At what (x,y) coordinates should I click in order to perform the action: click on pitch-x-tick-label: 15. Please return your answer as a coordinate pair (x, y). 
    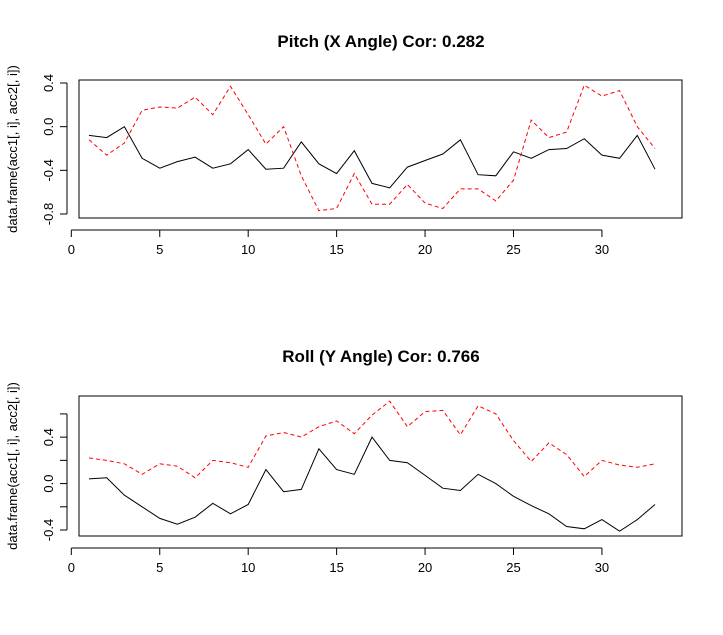
    Looking at the image, I should click on (336, 249).